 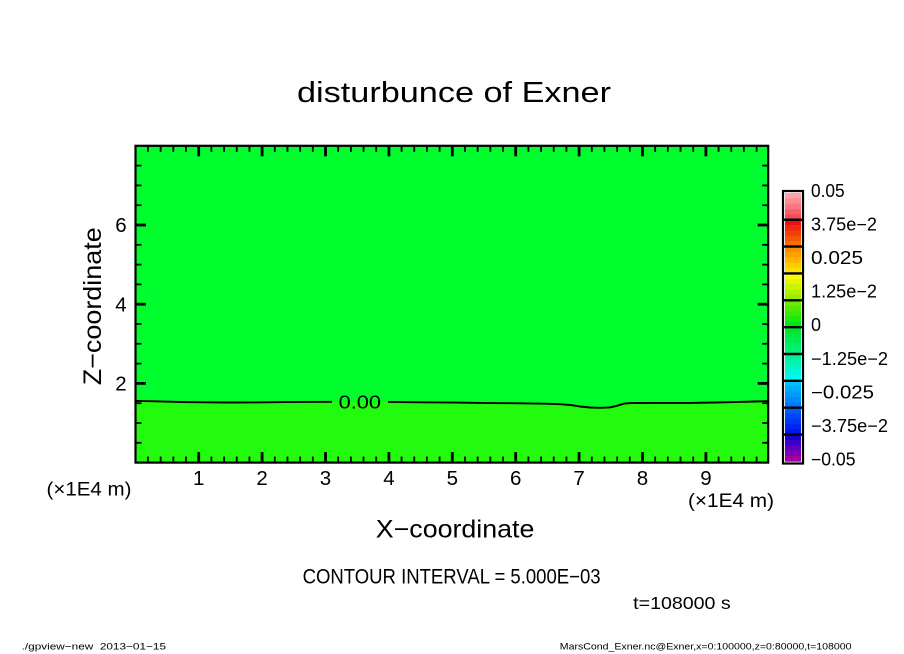 I want to click on svg-text: 8, so click(x=642, y=478).